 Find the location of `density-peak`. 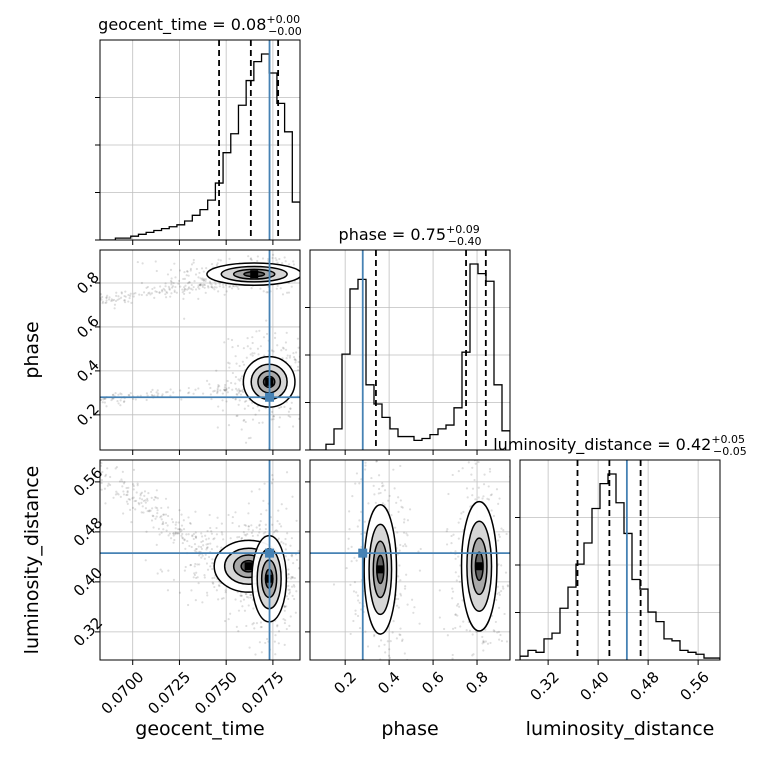

density-peak is located at coordinates (248, 566).